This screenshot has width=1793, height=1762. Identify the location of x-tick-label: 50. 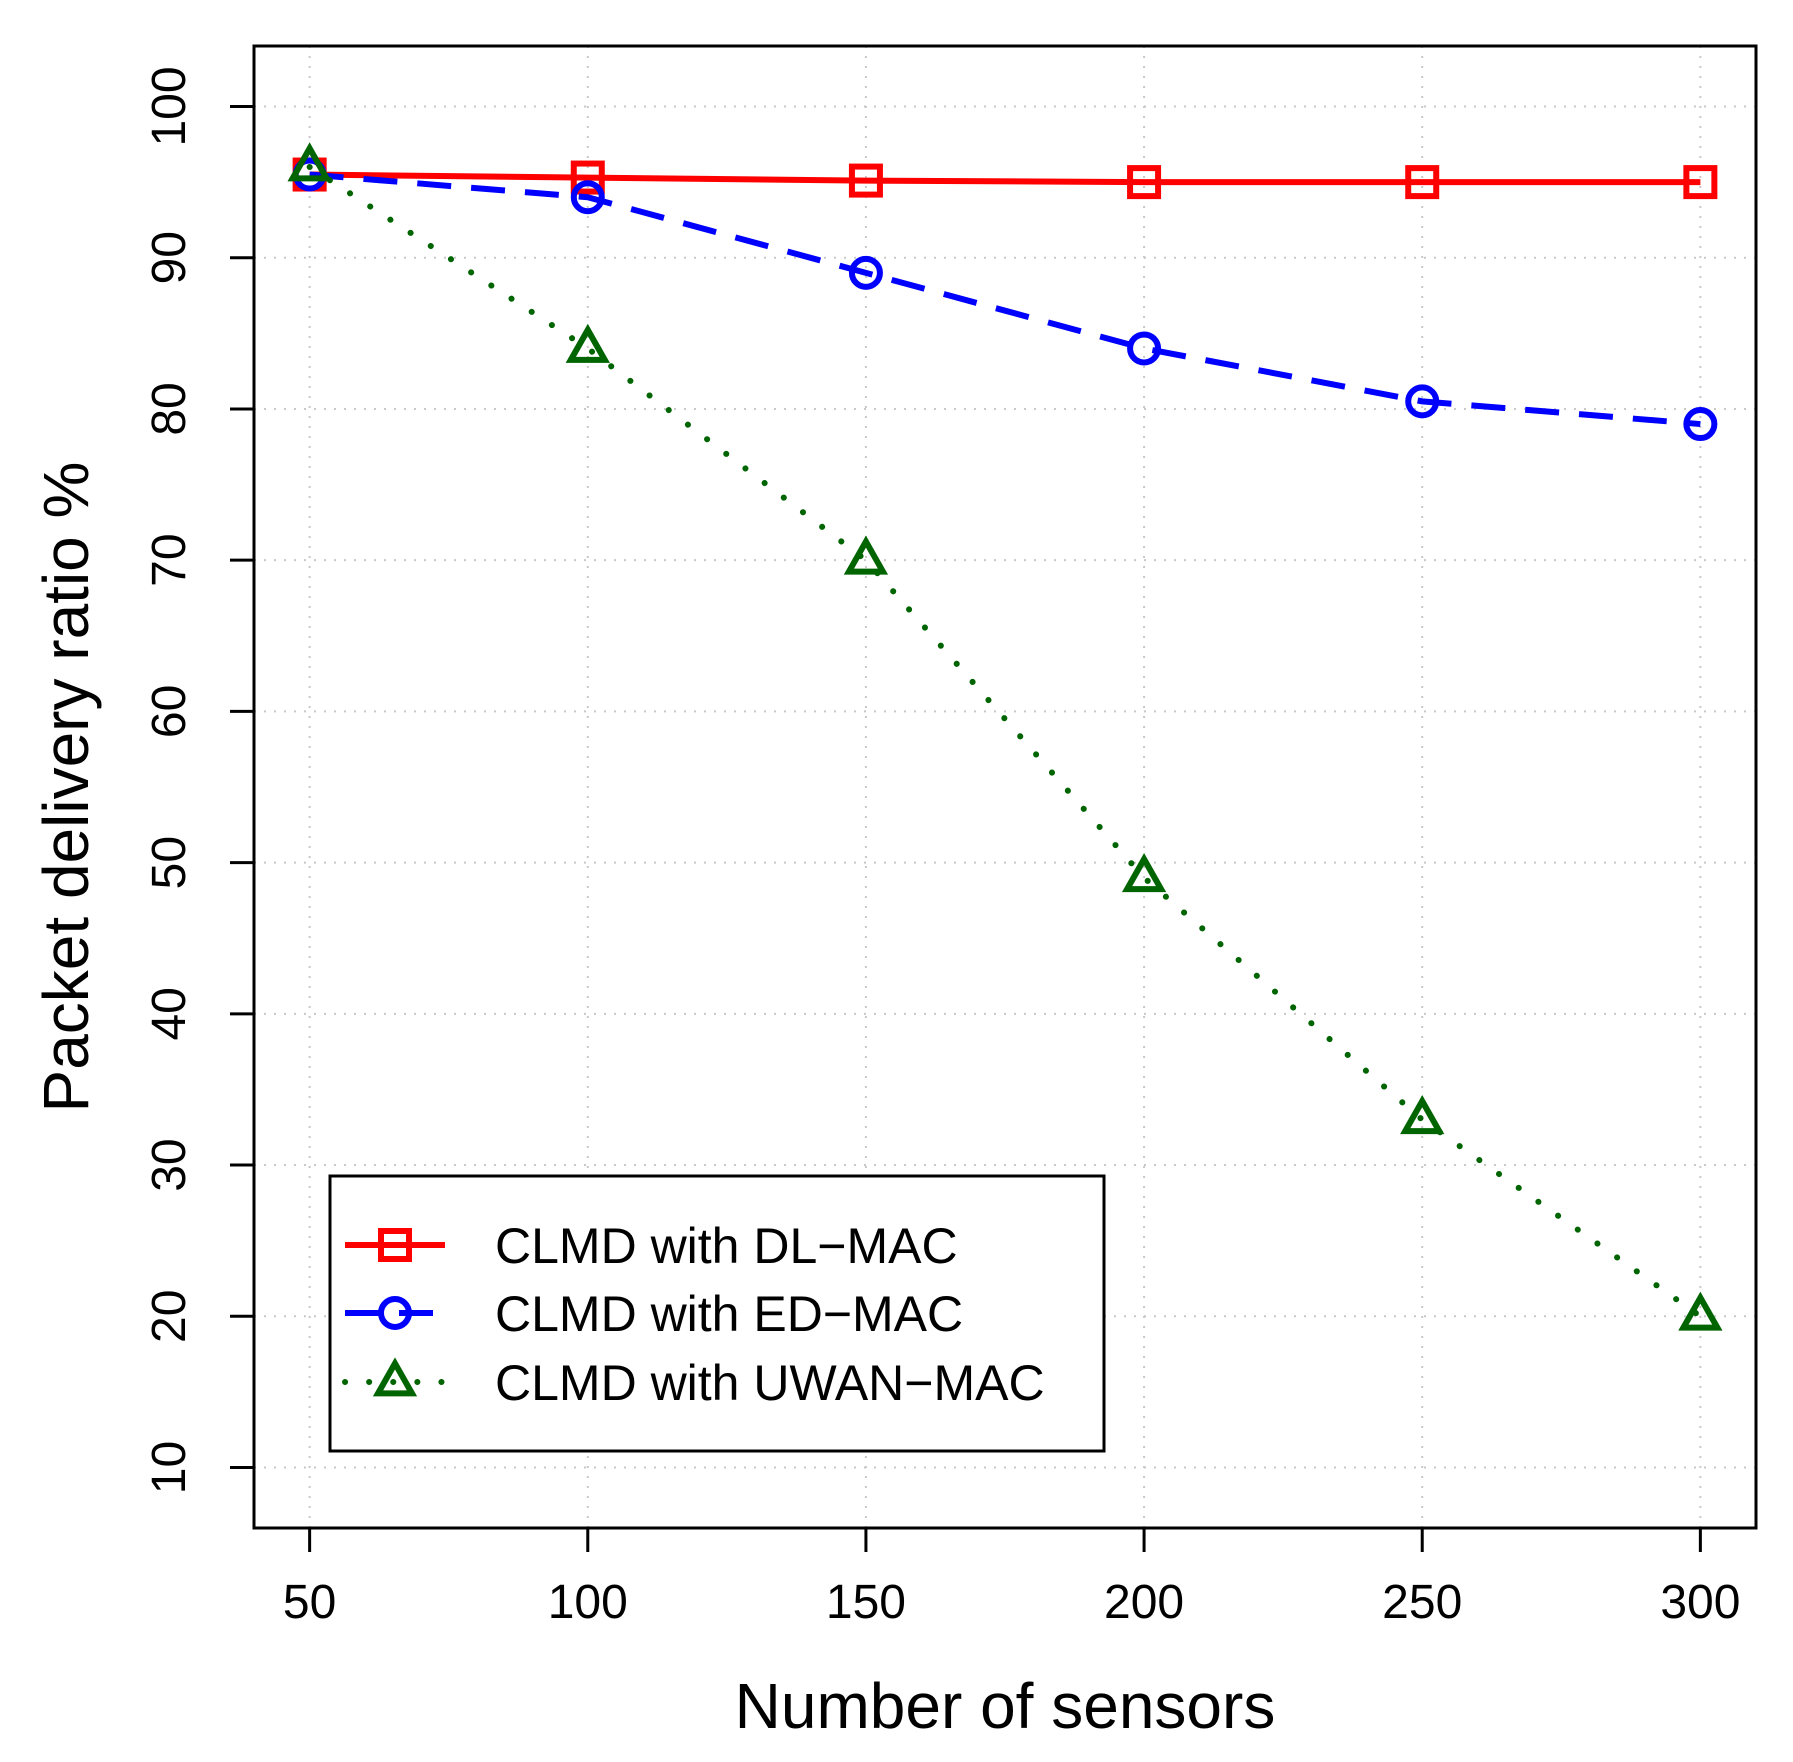
(309, 1602).